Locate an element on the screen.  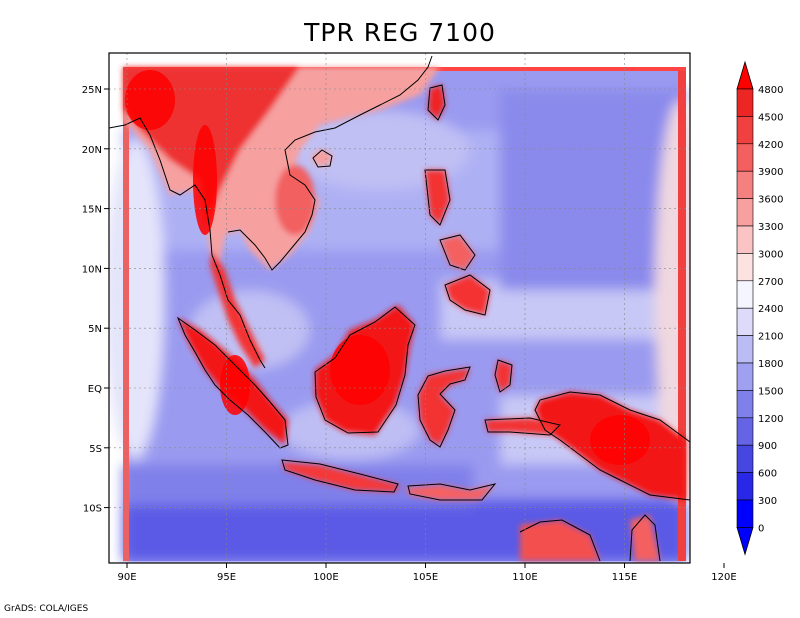
lon-tick-label: 90E is located at coordinates (126, 577).